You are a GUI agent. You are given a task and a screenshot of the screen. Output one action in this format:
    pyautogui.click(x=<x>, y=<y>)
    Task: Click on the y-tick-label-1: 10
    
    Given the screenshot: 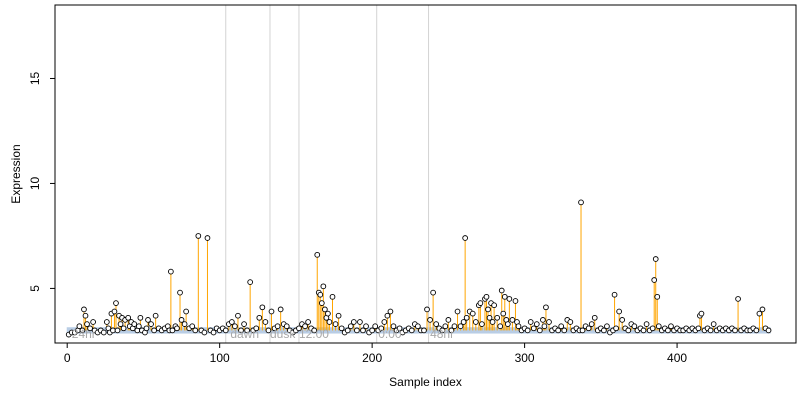 What is the action you would take?
    pyautogui.click(x=35, y=183)
    